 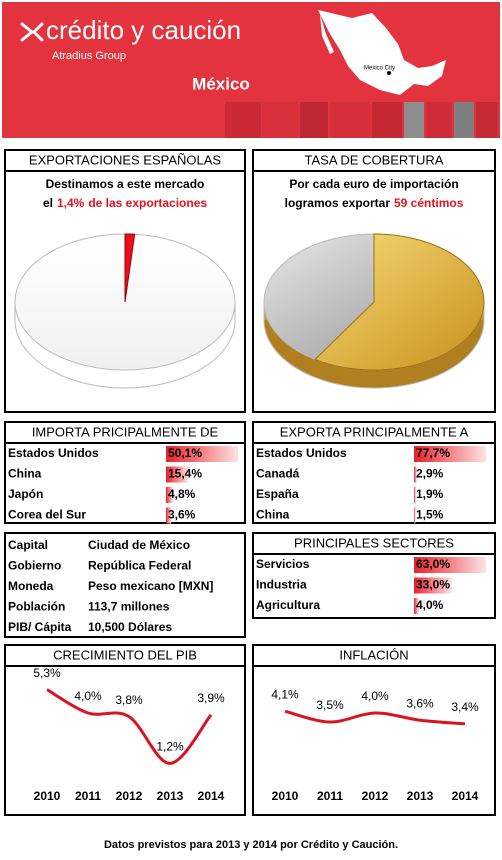 What do you see at coordinates (278, 474) in the screenshot?
I see `bar-category: Canadá` at bounding box center [278, 474].